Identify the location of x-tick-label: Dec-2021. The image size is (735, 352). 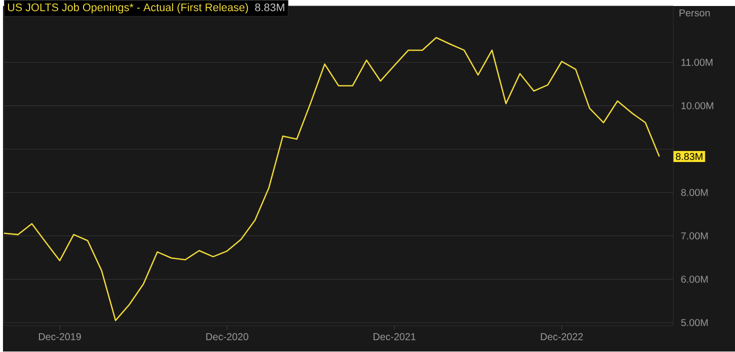
(395, 336).